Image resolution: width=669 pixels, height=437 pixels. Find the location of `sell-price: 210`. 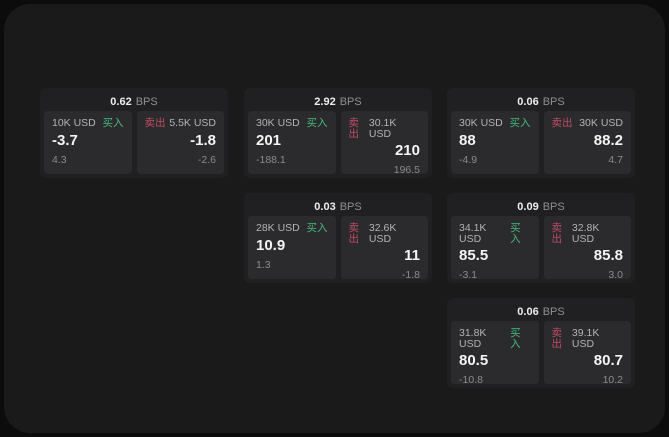

sell-price: 210 is located at coordinates (407, 150).